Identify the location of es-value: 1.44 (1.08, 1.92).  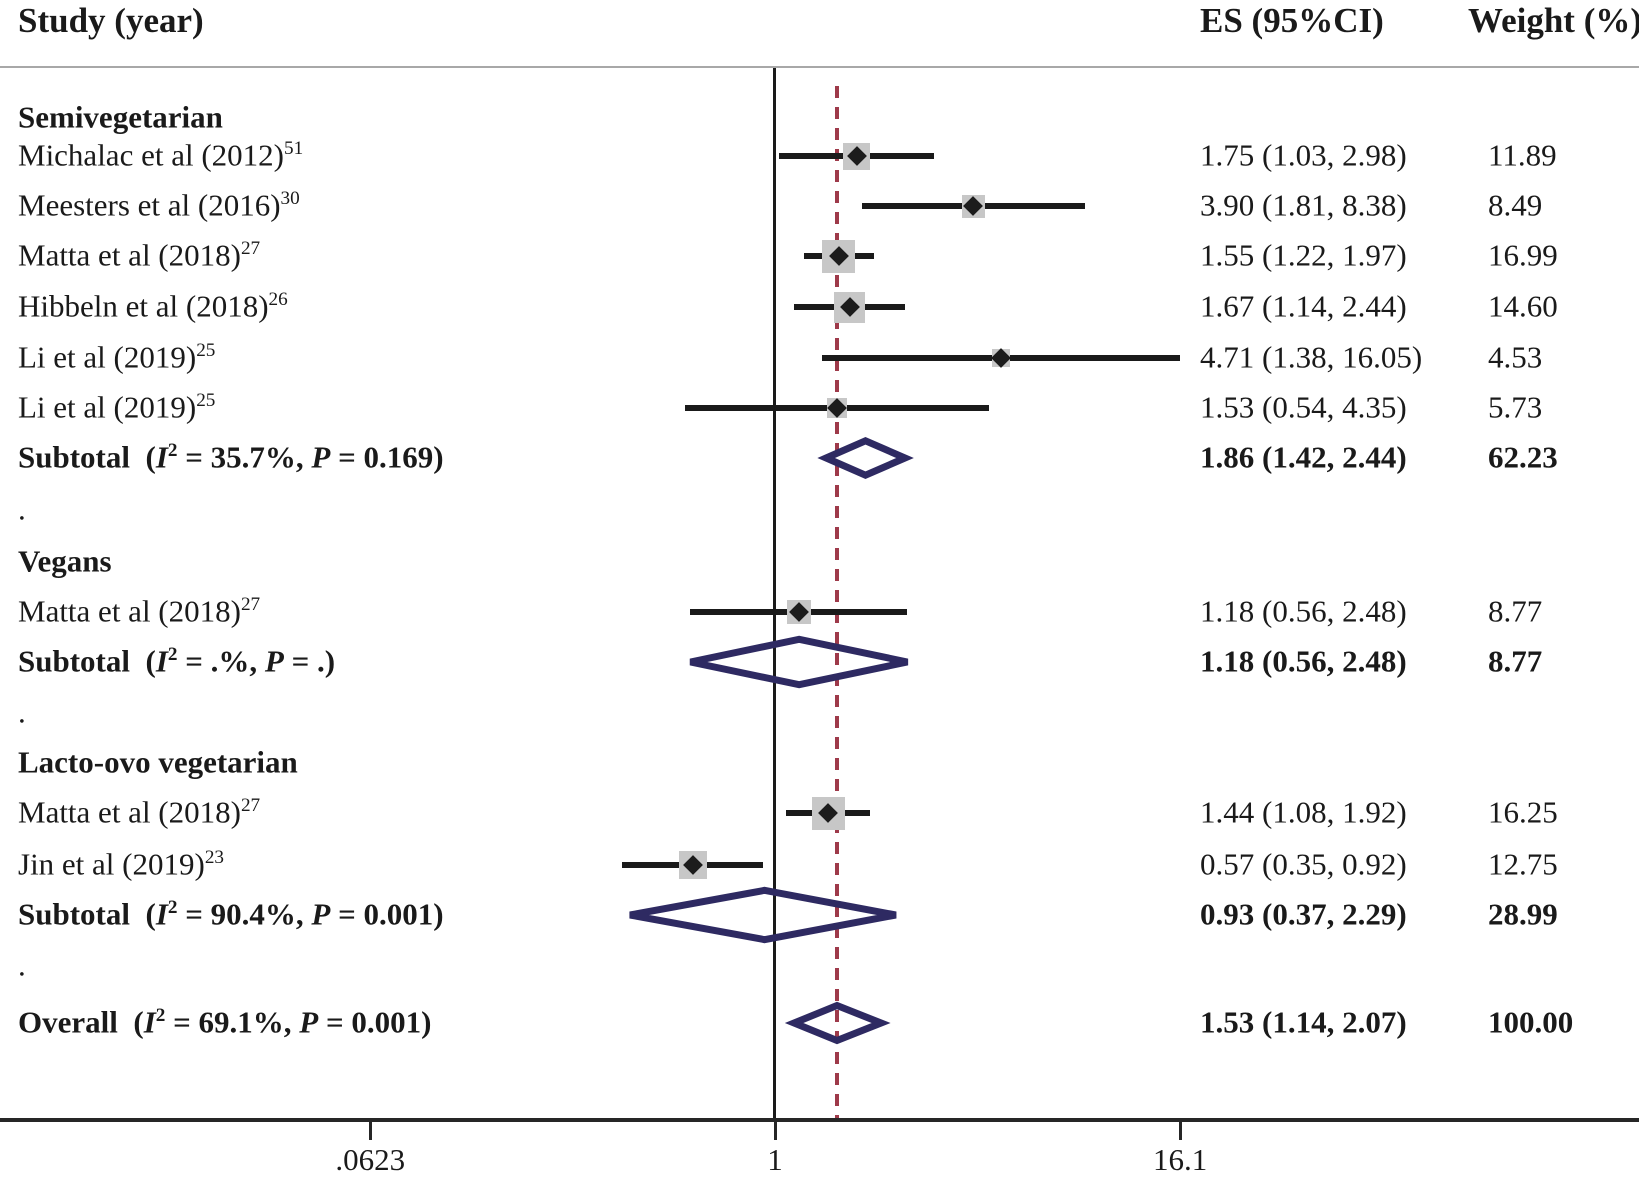
(1303, 812).